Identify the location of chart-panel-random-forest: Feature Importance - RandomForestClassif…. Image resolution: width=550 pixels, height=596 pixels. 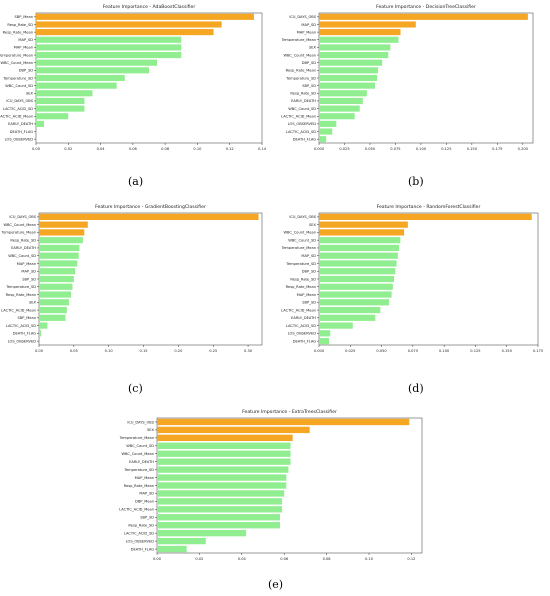
(414, 282).